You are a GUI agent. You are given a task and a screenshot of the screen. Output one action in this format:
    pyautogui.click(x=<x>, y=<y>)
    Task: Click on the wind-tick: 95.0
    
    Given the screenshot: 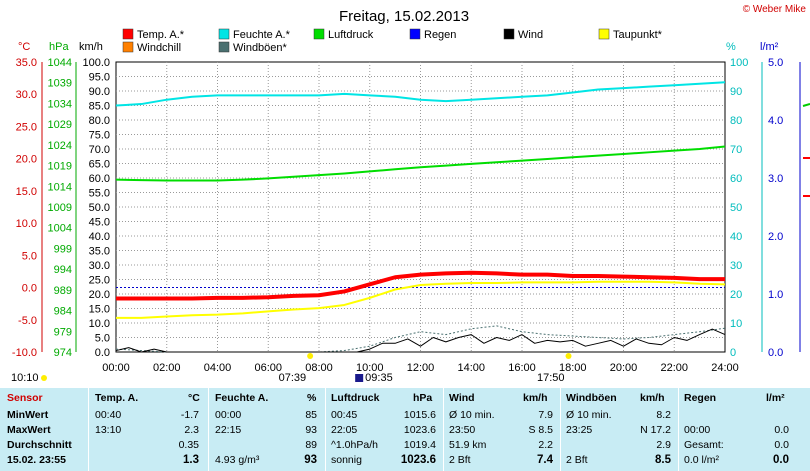 What is the action you would take?
    pyautogui.click(x=99, y=78)
    